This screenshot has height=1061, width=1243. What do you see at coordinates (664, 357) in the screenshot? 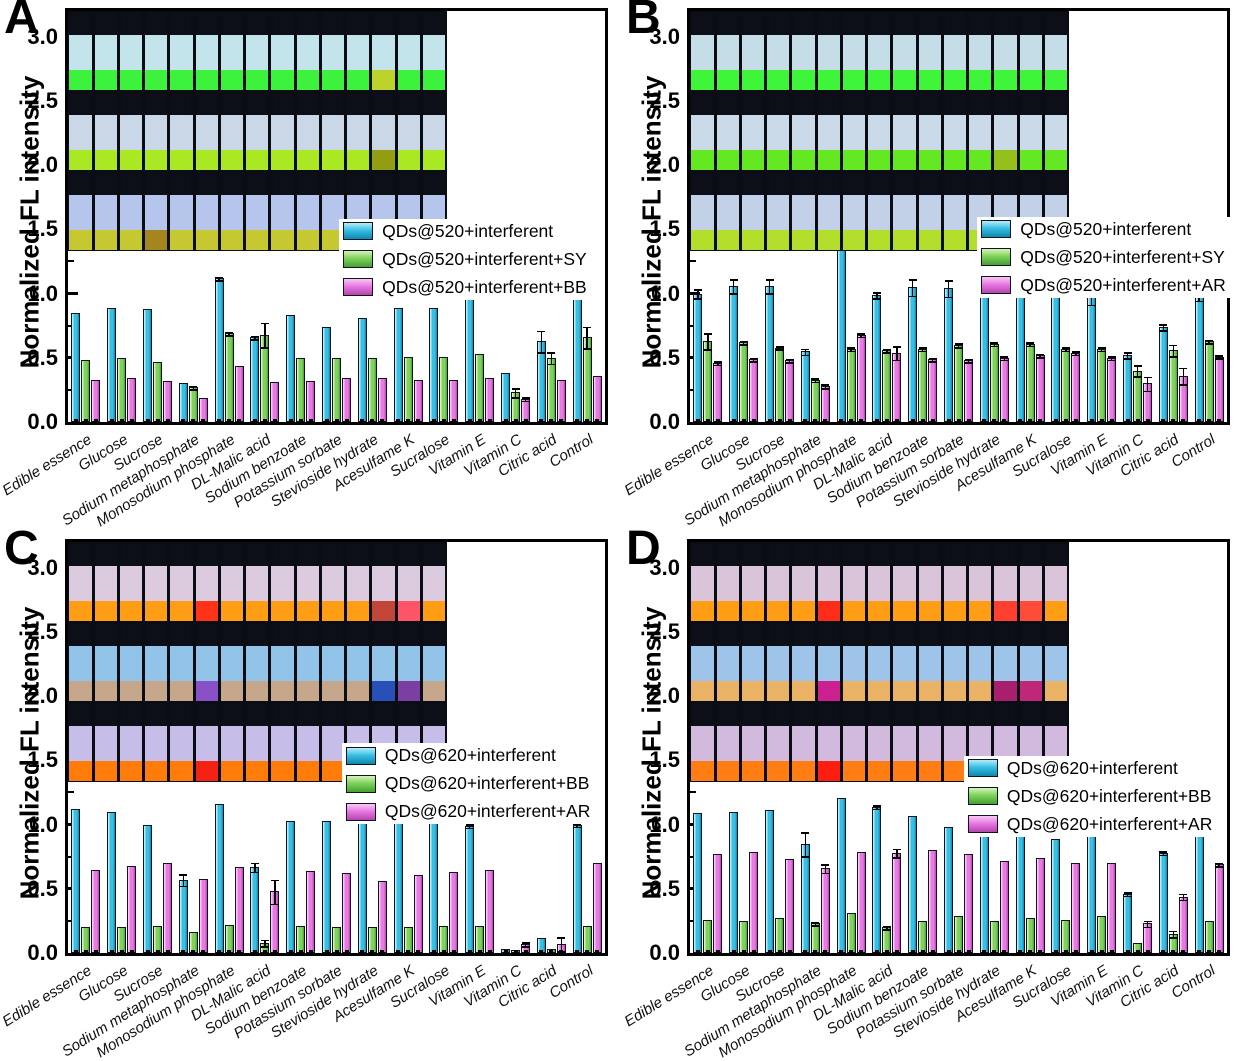
I see `y-tick-label: 0.5` at bounding box center [664, 357].